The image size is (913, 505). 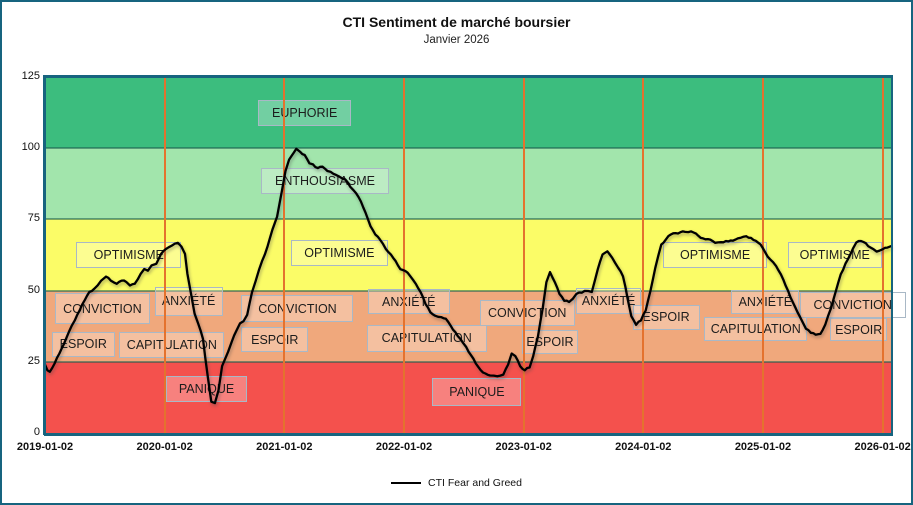 I want to click on x-tick-label: 2021-01-02, so click(x=284, y=447).